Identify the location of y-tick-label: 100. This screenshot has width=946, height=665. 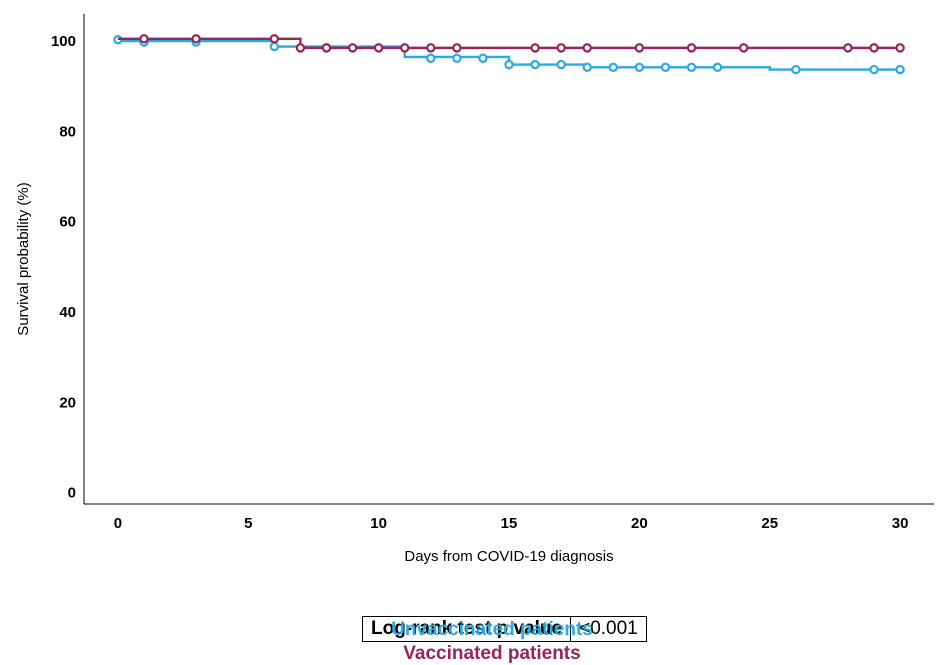
(63, 41).